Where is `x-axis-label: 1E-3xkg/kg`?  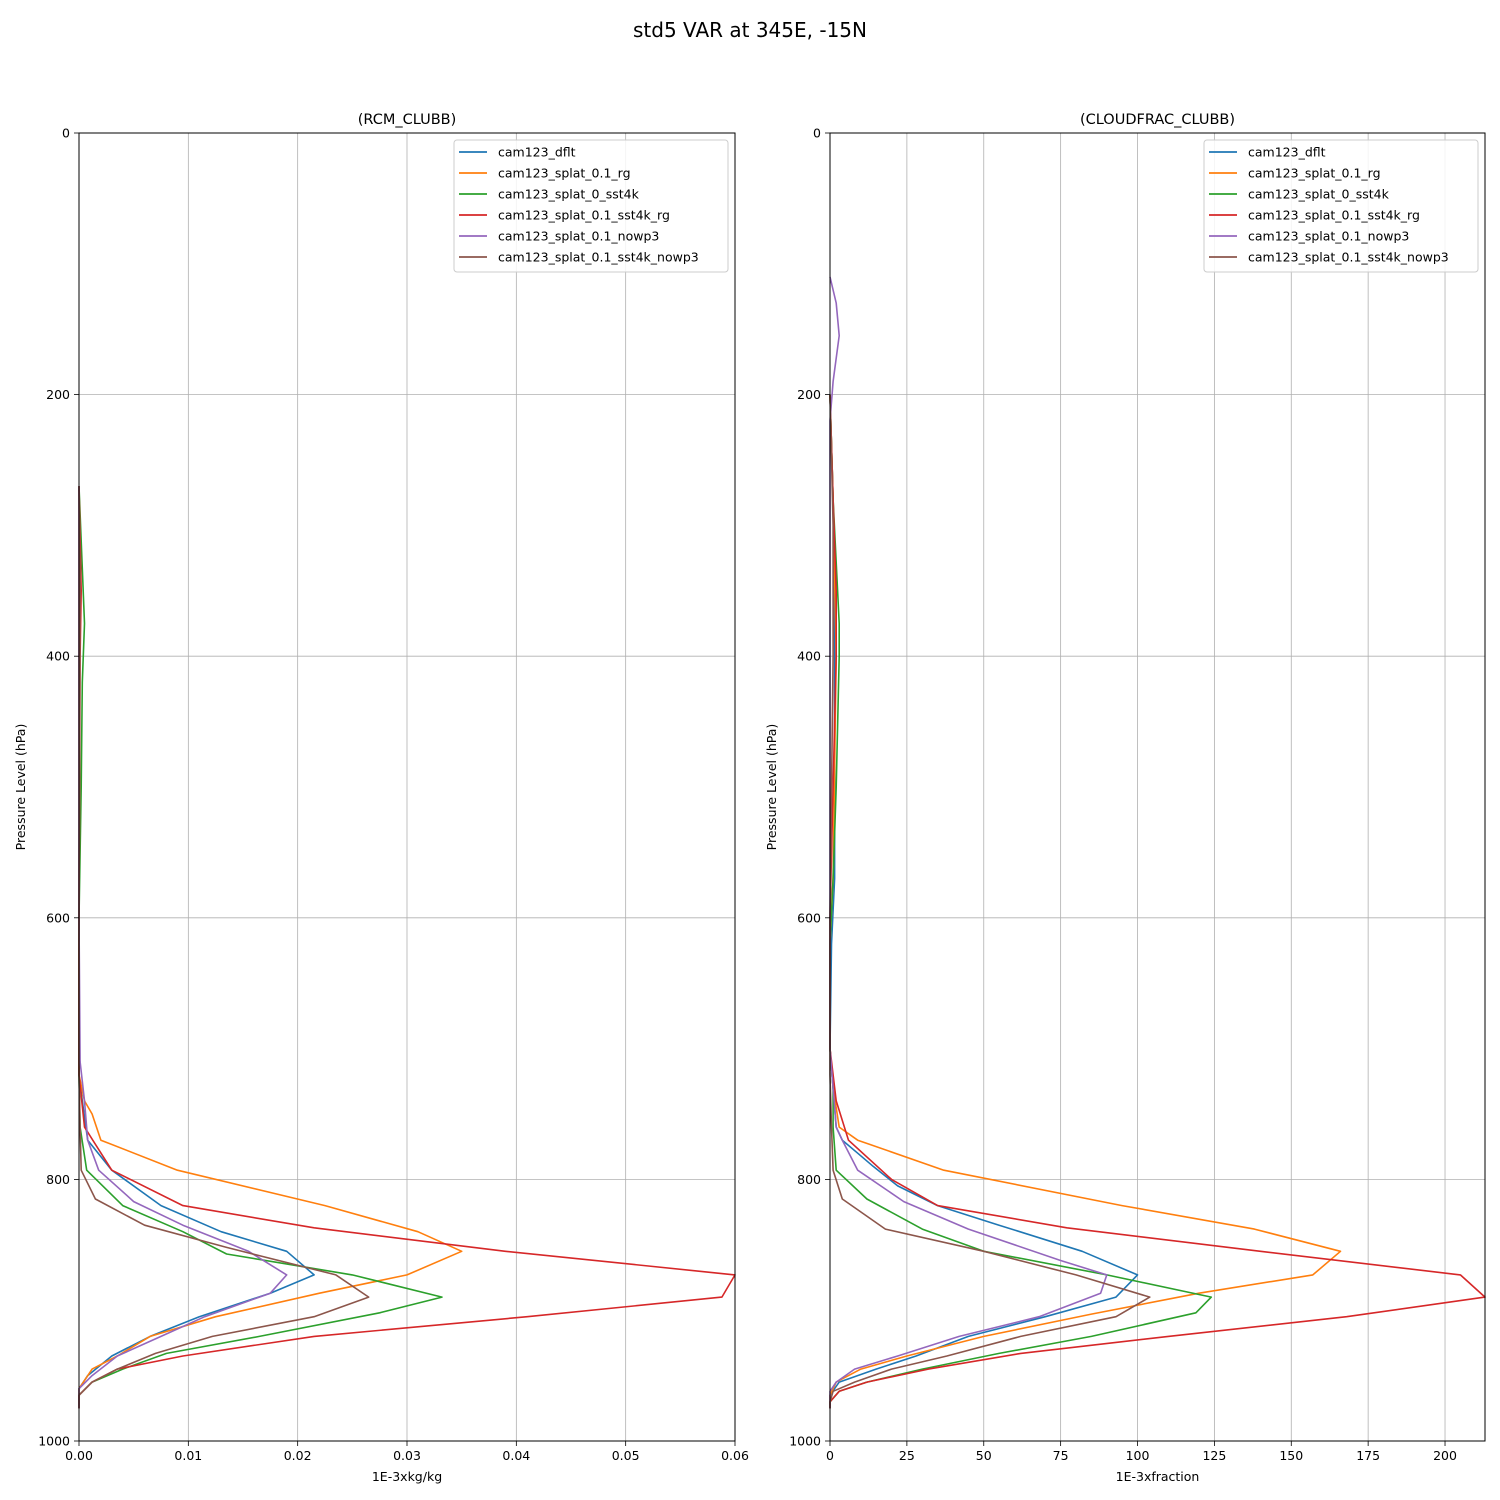
x-axis-label: 1E-3xkg/kg is located at coordinates (407, 1476).